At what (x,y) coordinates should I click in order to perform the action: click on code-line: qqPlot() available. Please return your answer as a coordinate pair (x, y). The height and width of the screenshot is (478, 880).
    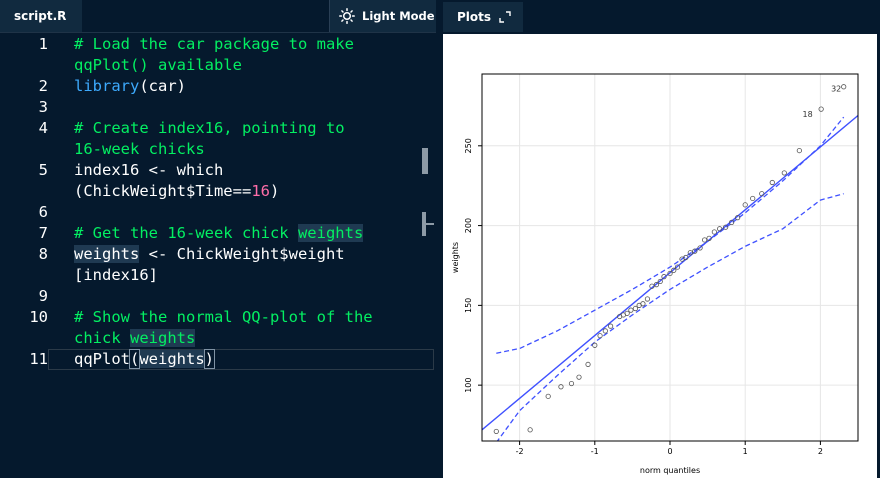
    Looking at the image, I should click on (218, 65).